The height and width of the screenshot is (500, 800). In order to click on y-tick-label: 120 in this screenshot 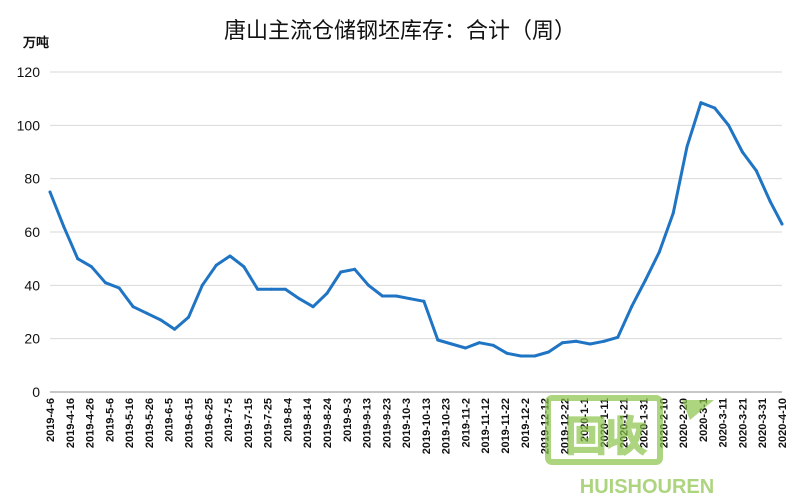, I will do `click(29, 72)`.